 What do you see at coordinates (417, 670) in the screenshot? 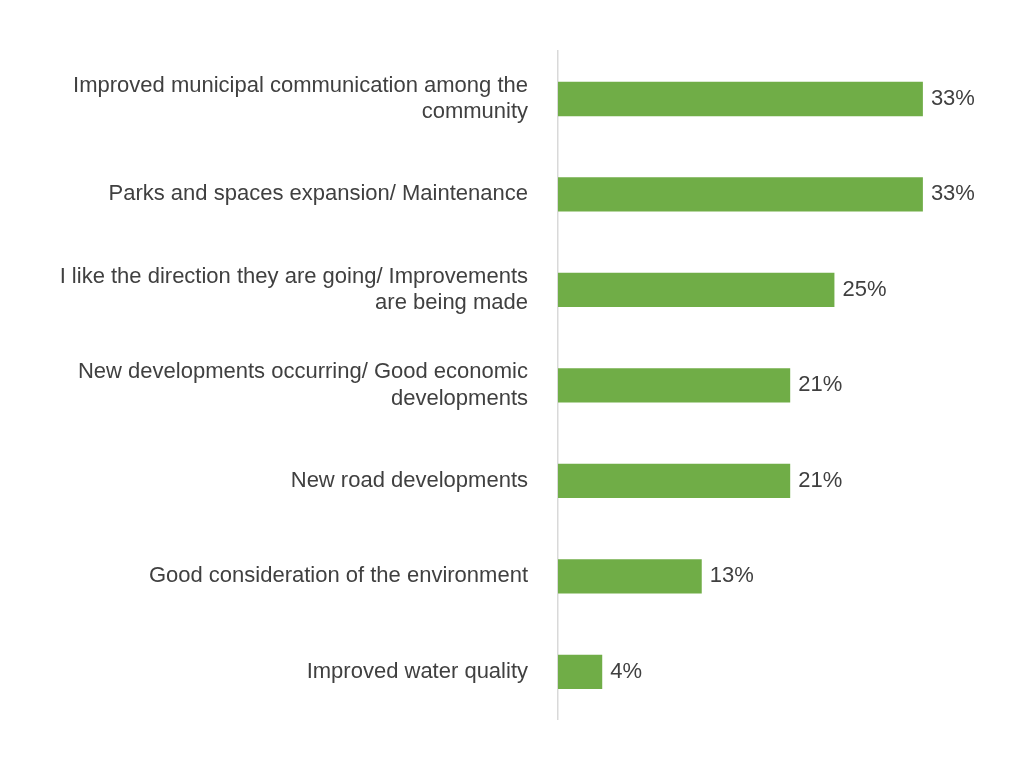
I see `y-tick-label: Improved water quality` at bounding box center [417, 670].